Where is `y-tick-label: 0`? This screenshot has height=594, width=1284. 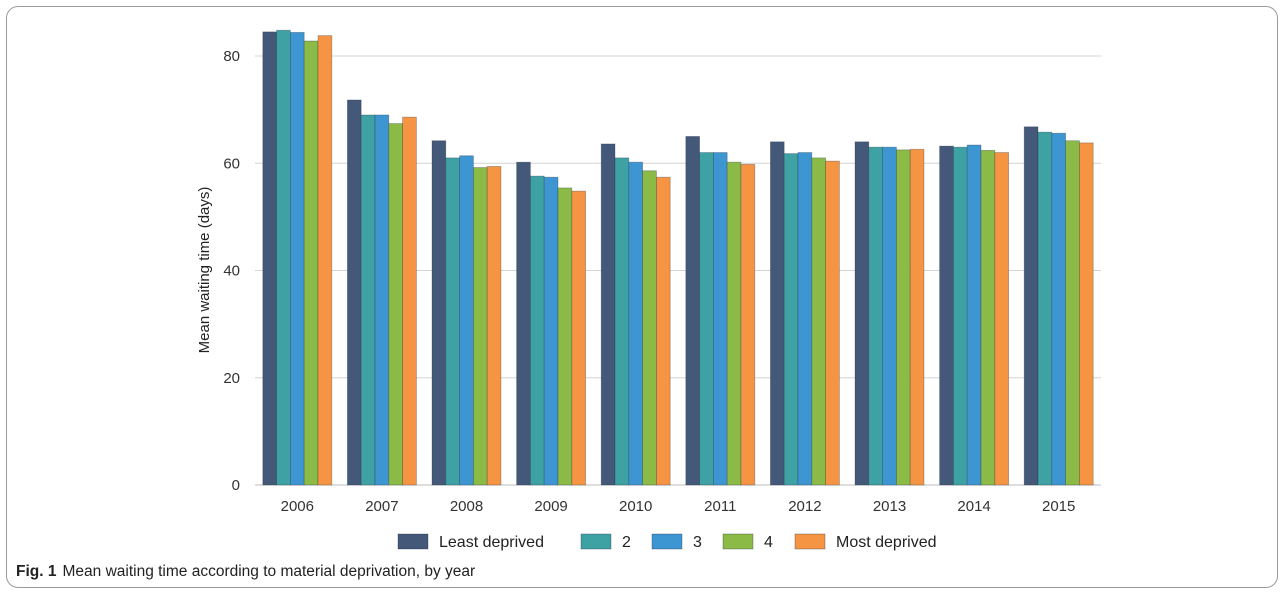
y-tick-label: 0 is located at coordinates (236, 485).